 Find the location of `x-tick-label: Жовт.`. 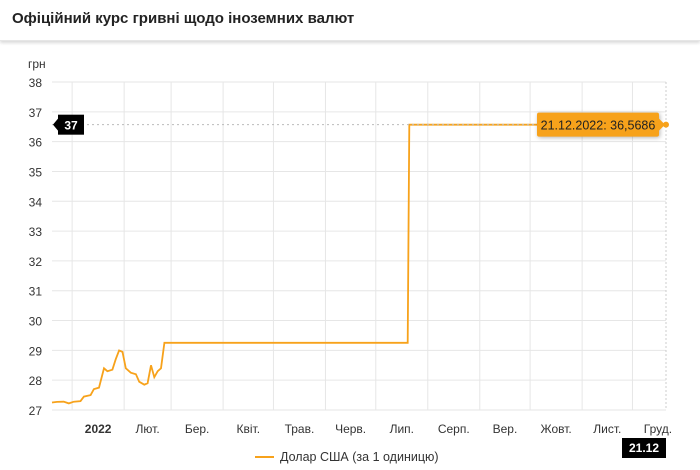

x-tick-label: Жовт. is located at coordinates (556, 429).